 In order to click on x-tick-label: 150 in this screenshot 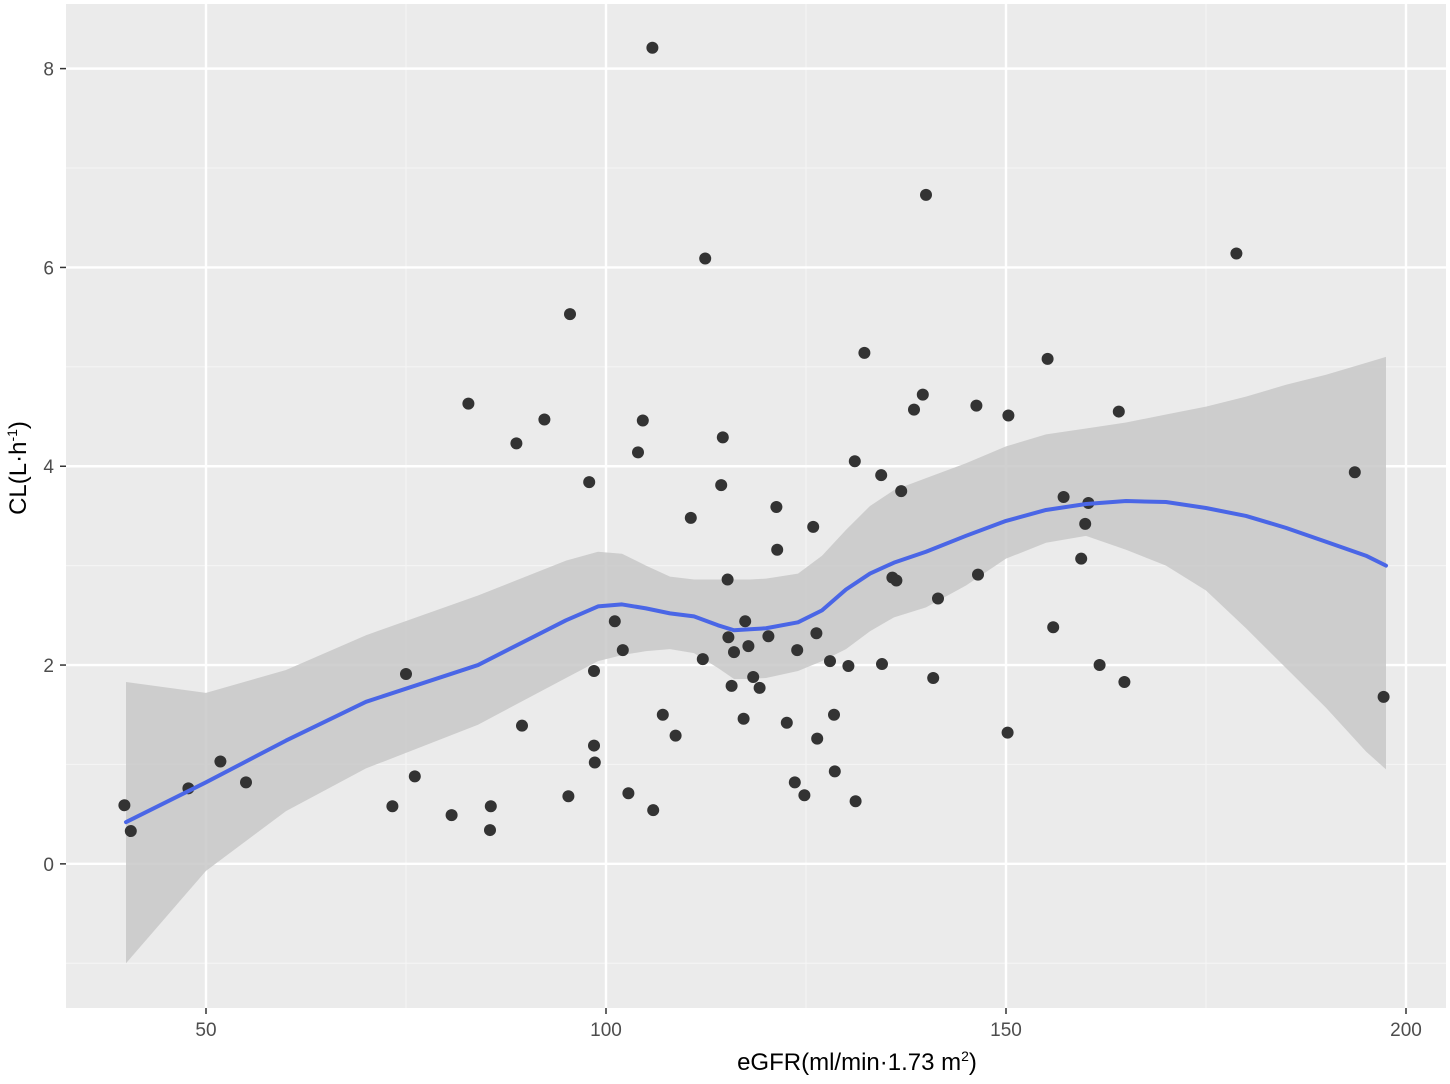, I will do `click(1006, 1030)`.